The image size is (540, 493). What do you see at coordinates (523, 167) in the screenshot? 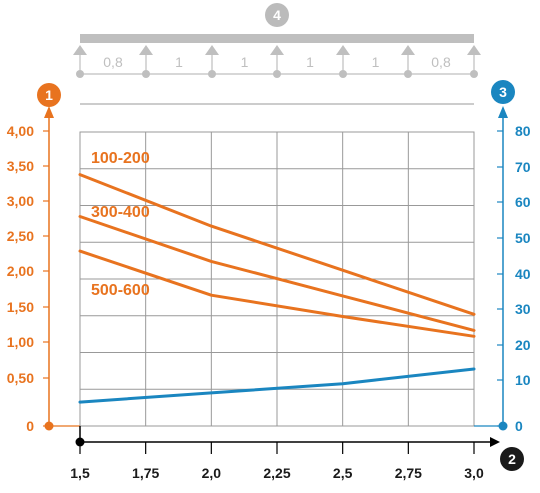
I see `right-tick-label: 70` at bounding box center [523, 167].